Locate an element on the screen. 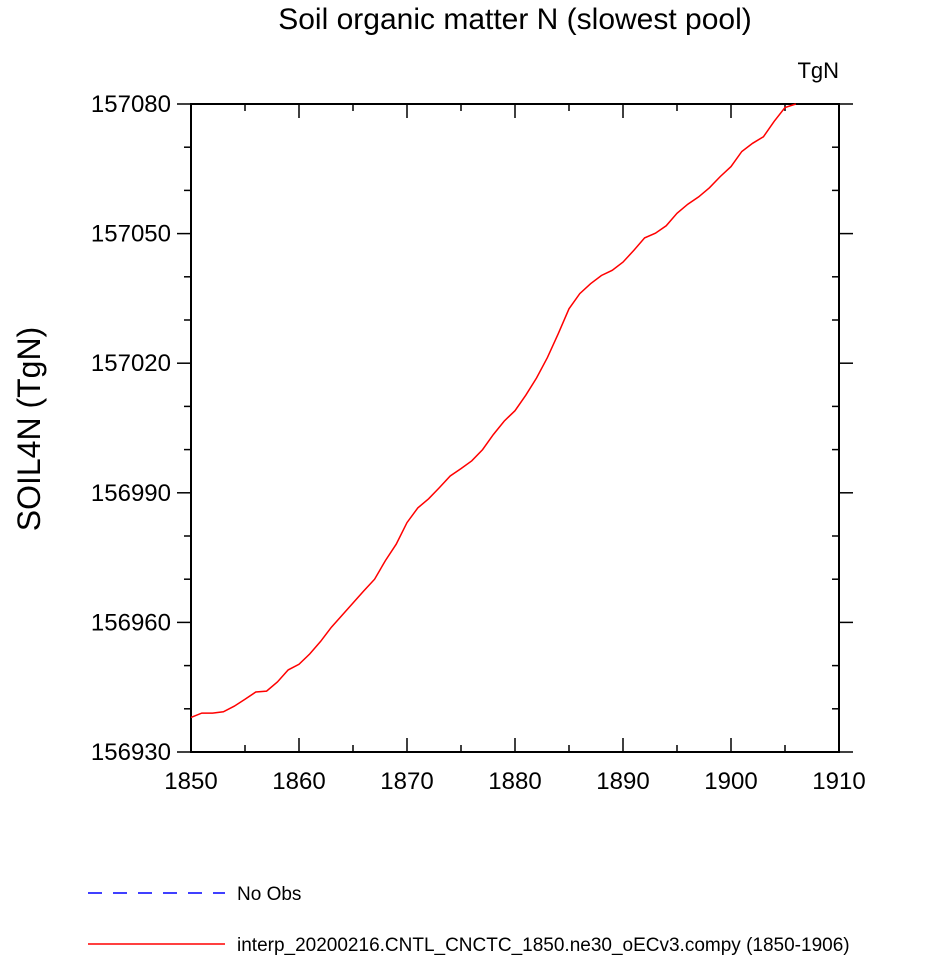 This screenshot has width=937, height=958. x-tick-label: 1900 is located at coordinates (730, 781).